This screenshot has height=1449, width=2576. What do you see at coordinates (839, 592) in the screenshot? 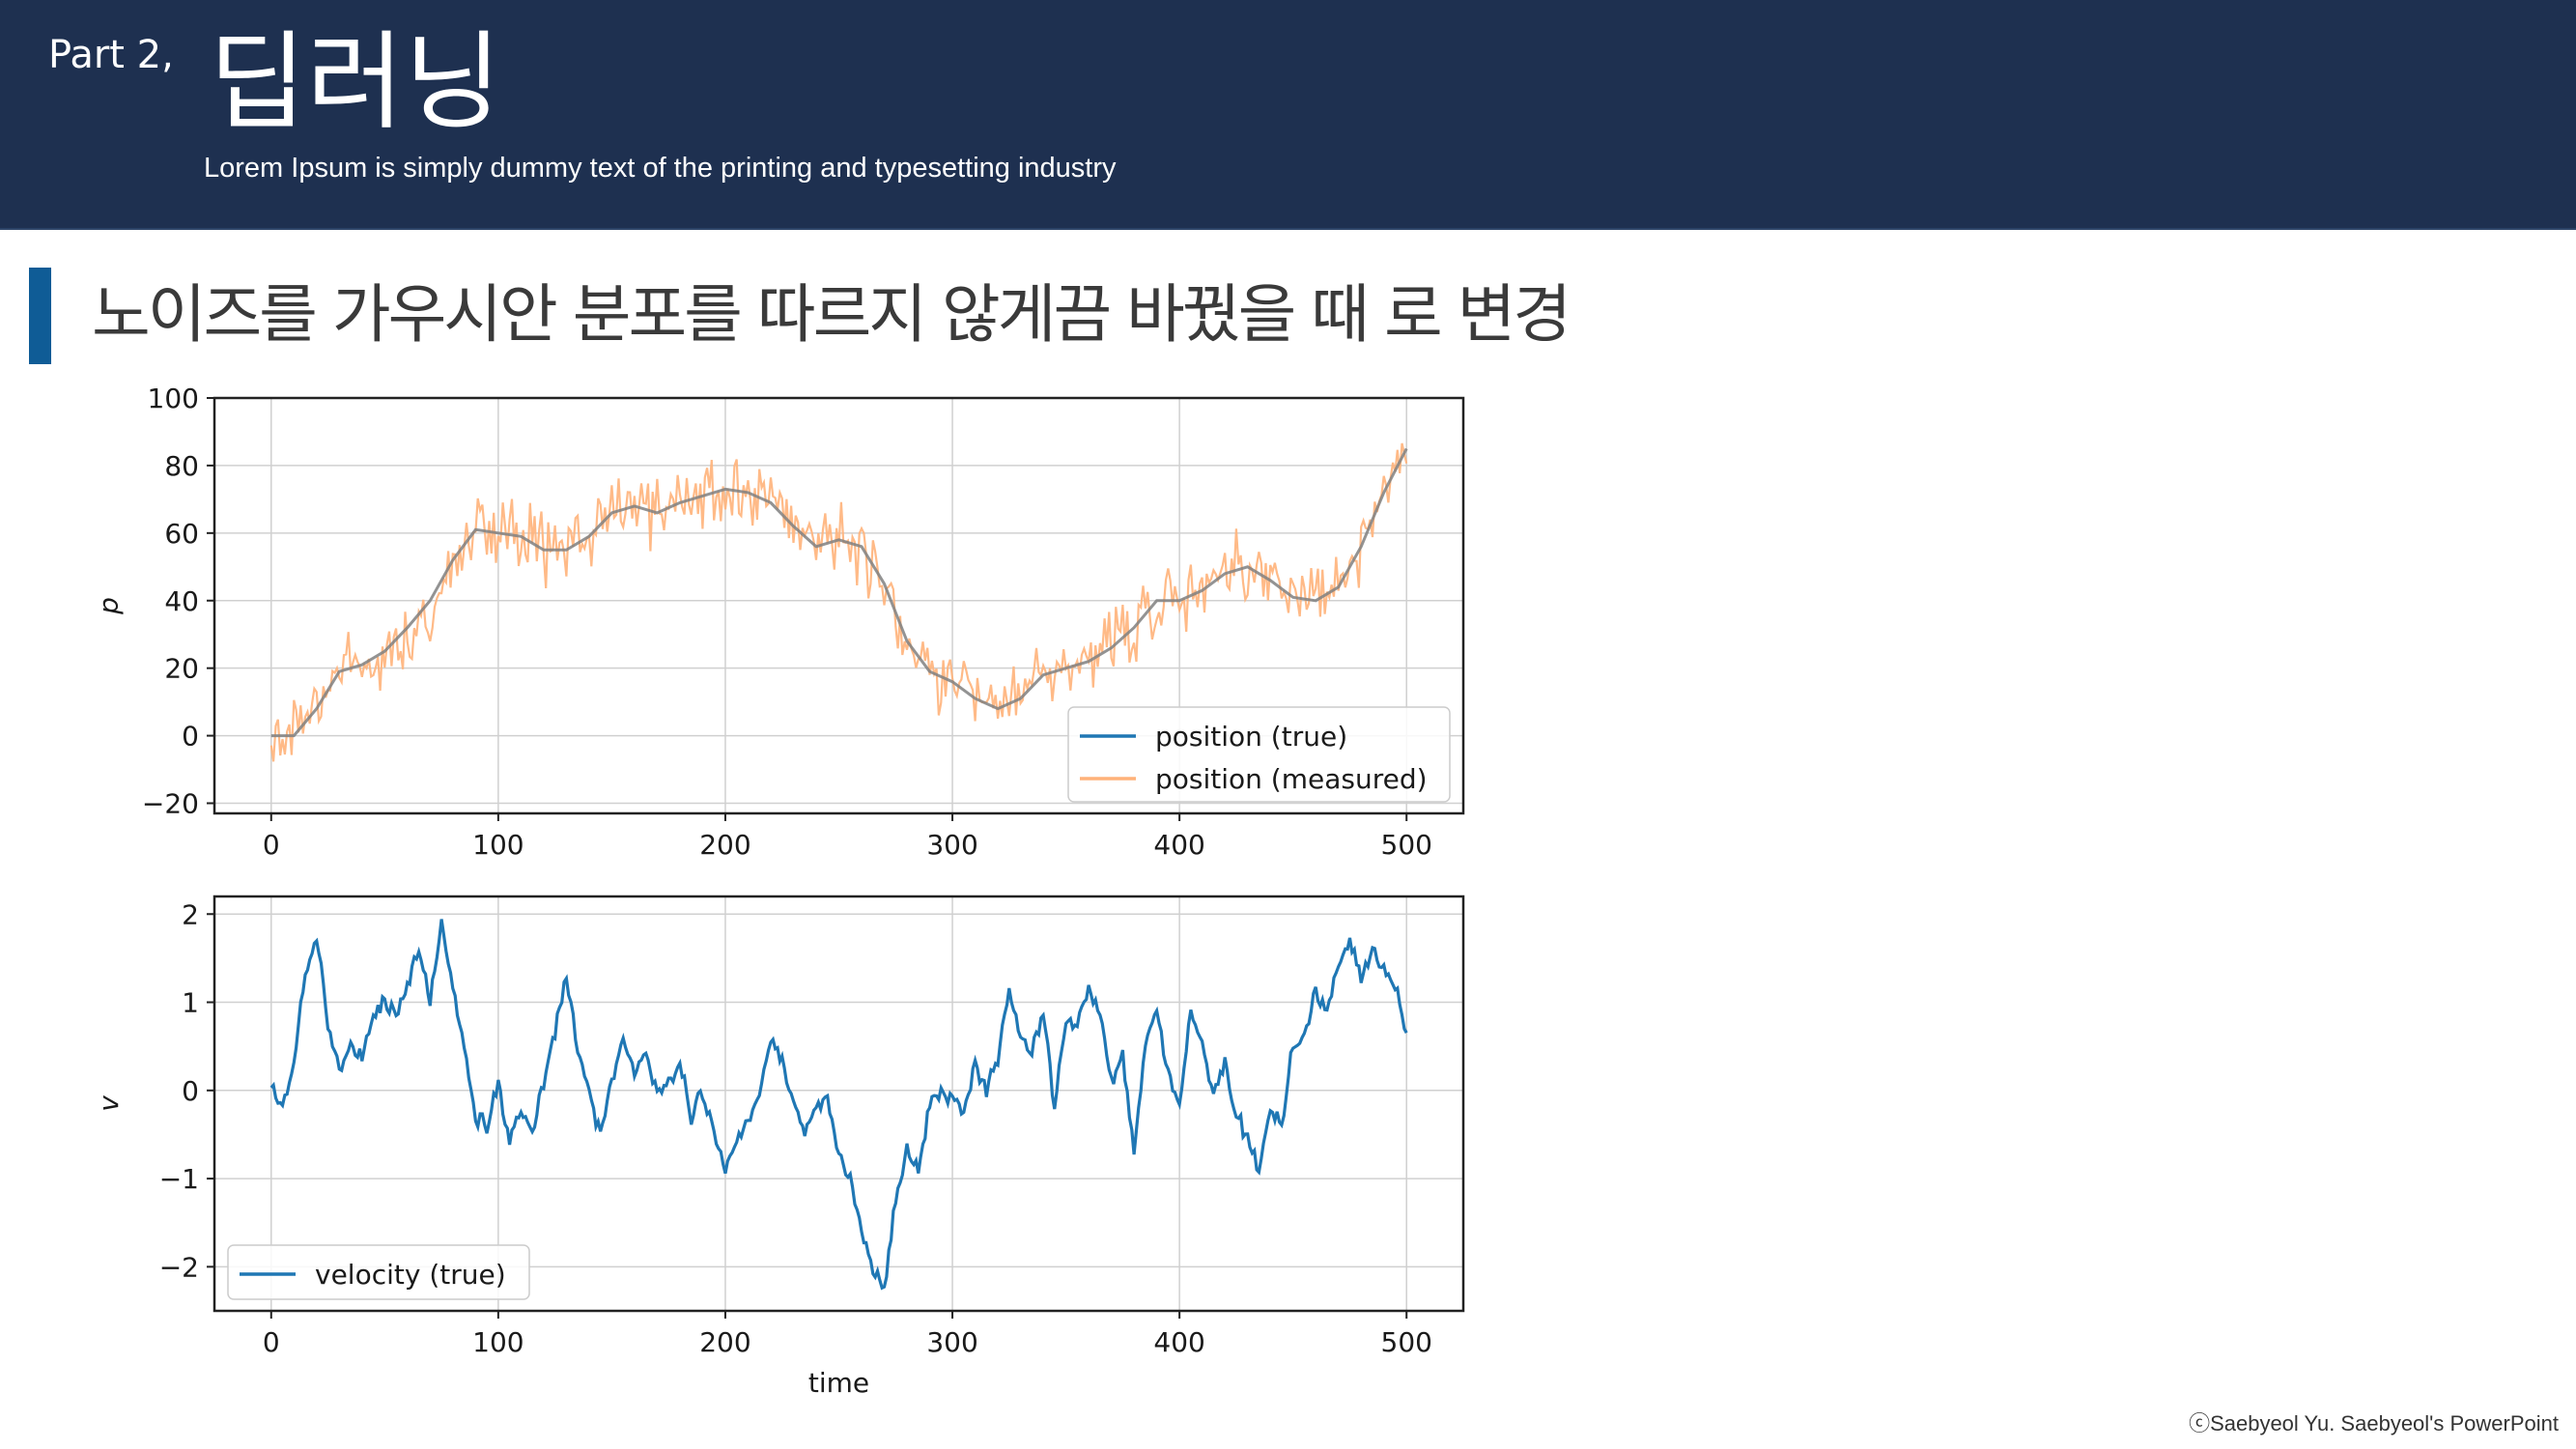
I see `series-line-position` at bounding box center [839, 592].